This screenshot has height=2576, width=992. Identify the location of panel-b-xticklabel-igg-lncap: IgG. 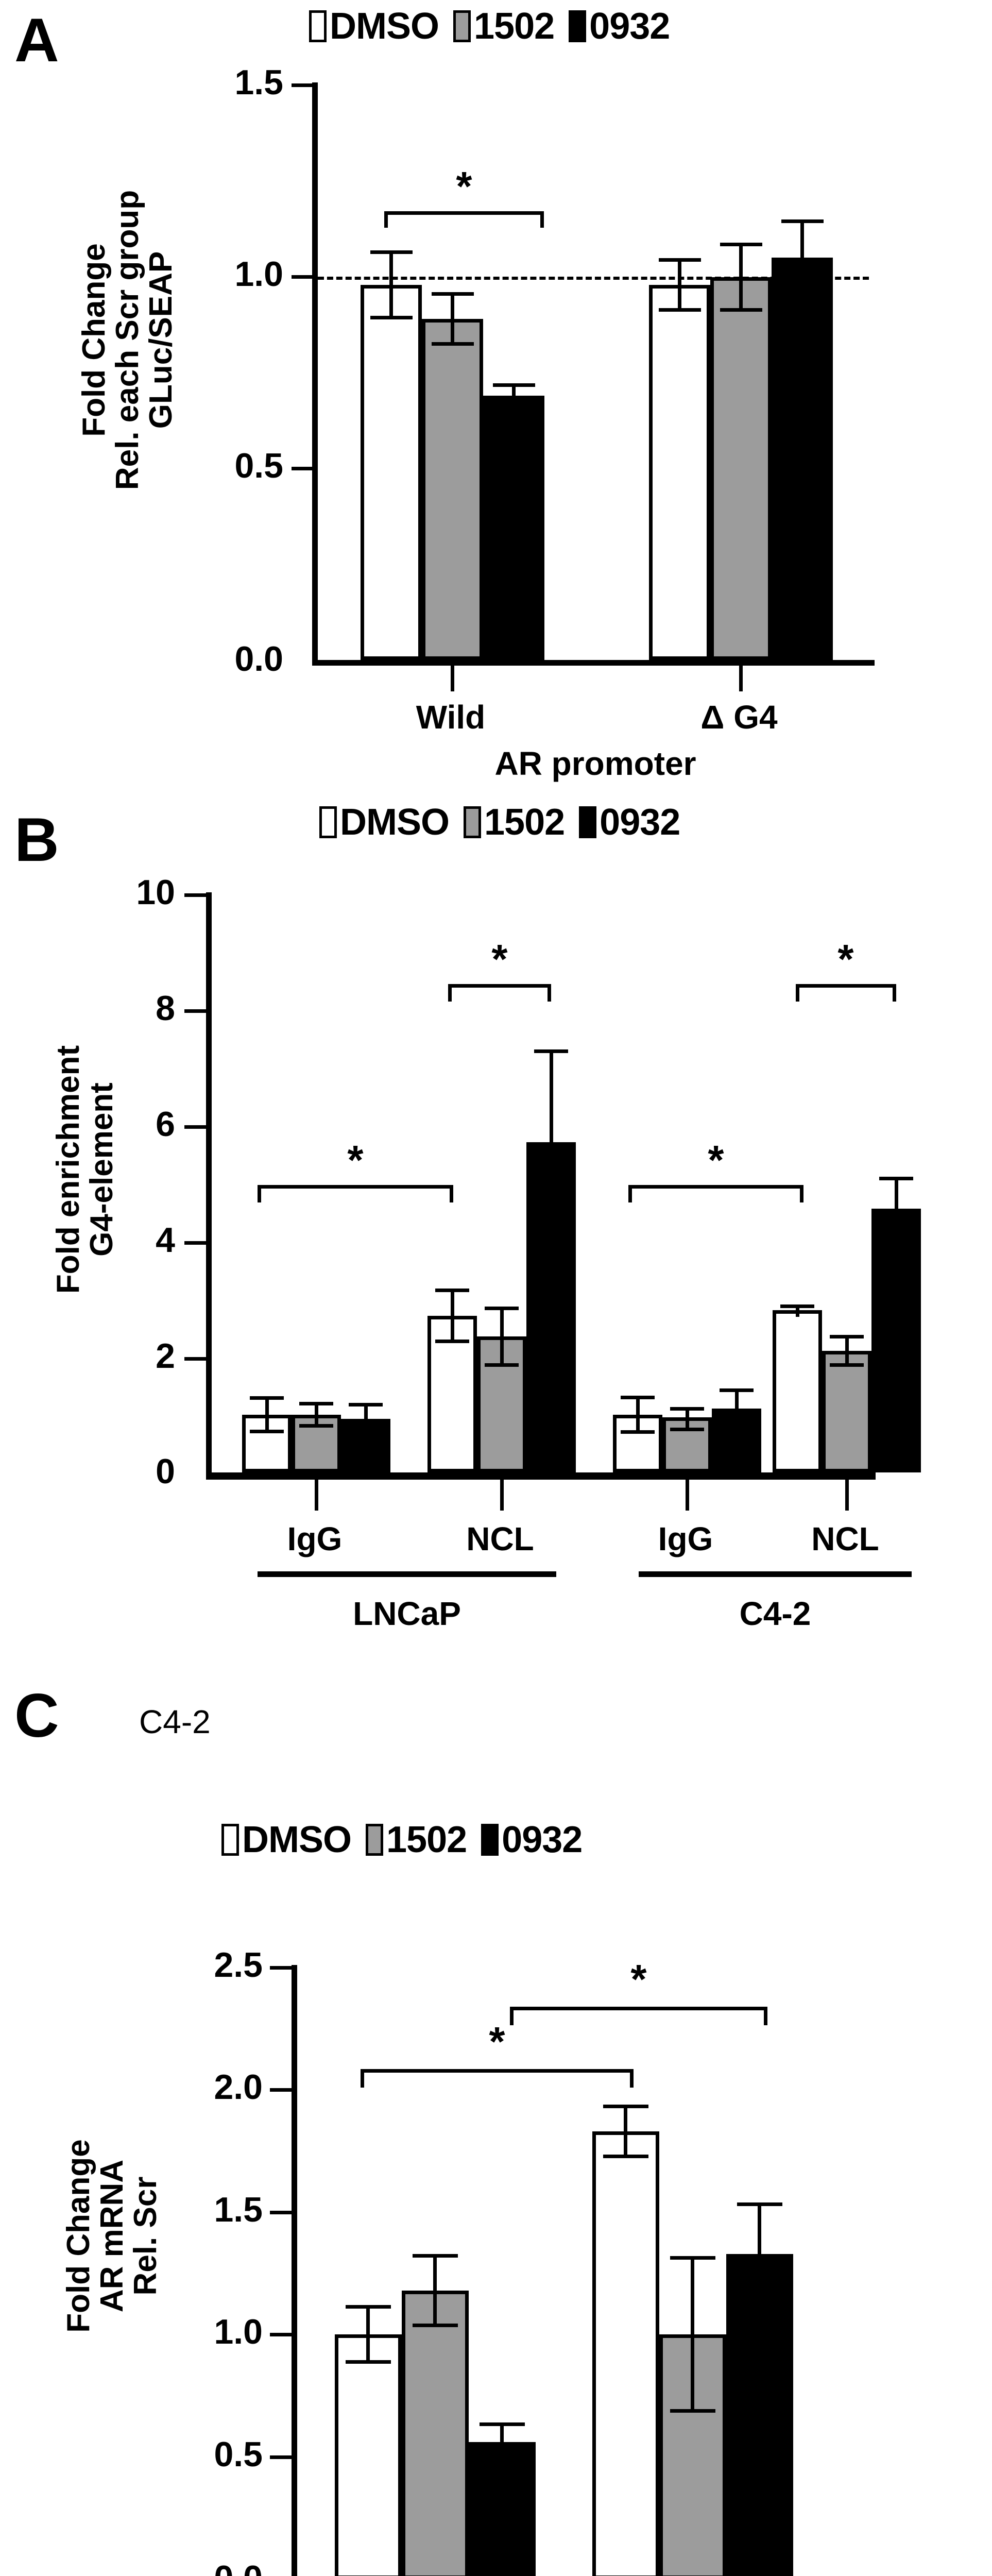
(315, 1538).